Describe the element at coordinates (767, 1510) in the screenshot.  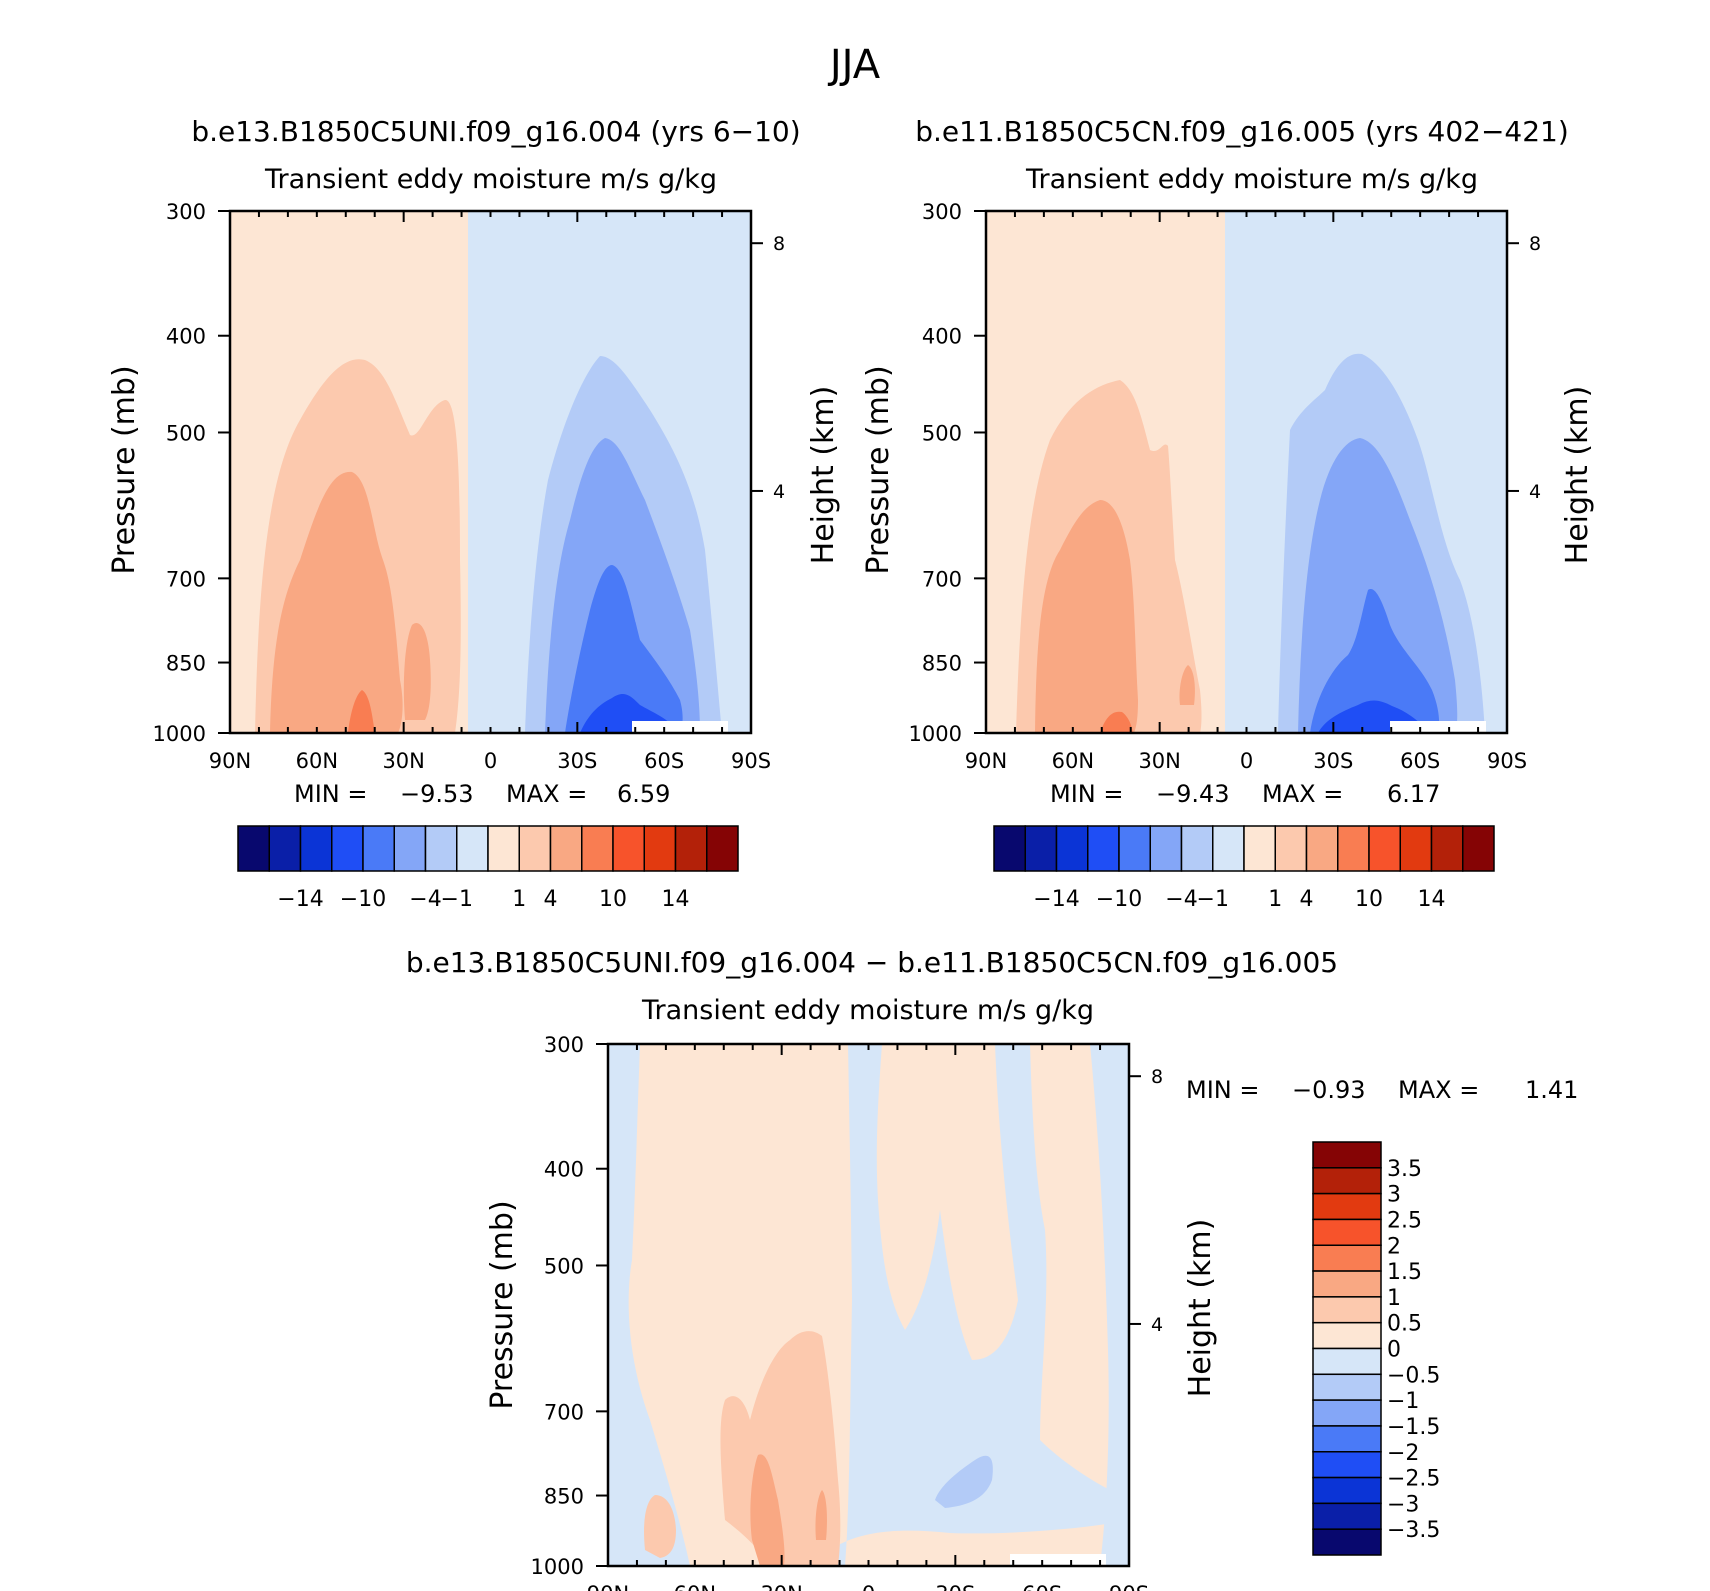
I see `panel-3-pos-2-contour` at that location.